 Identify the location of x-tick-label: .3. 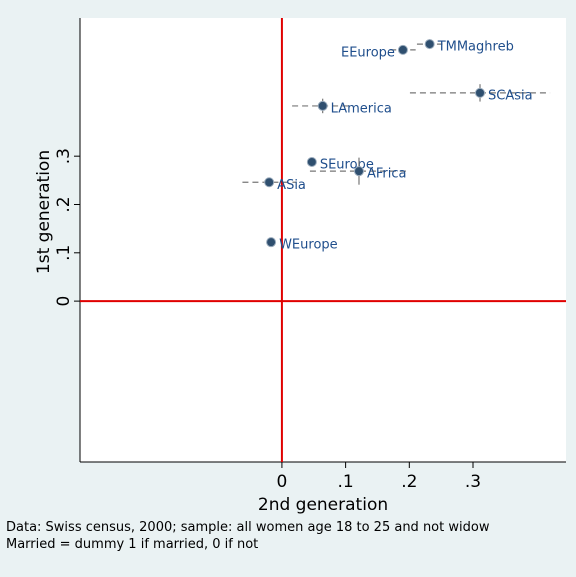
(473, 482).